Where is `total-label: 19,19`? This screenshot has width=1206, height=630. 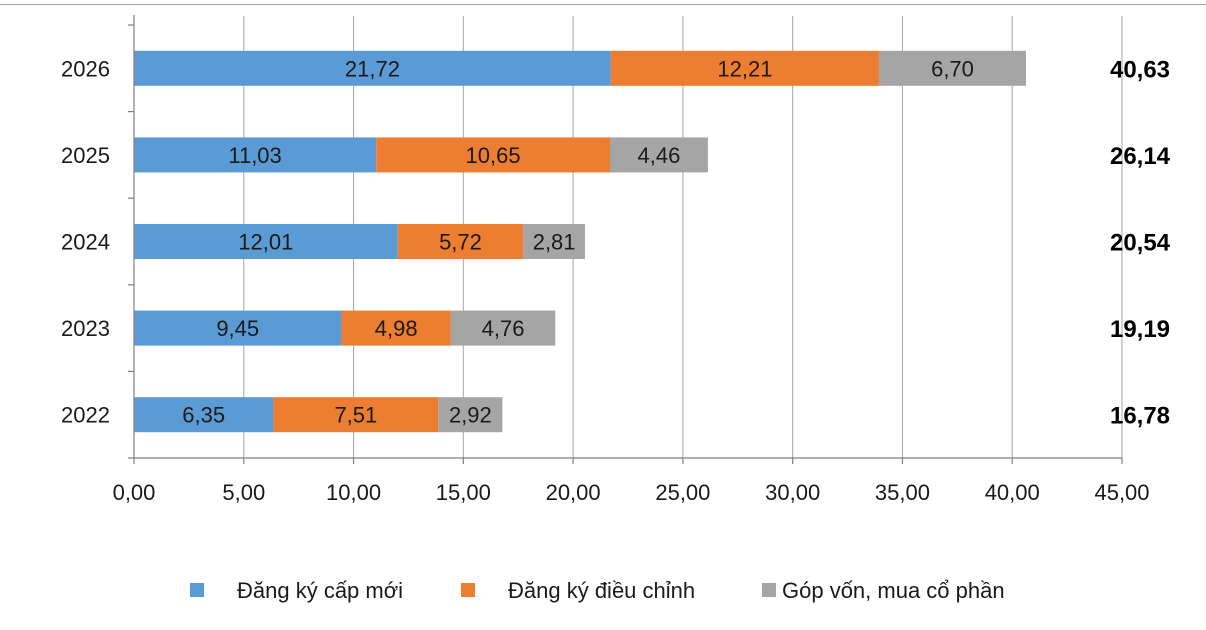 total-label: 19,19 is located at coordinates (1140, 329).